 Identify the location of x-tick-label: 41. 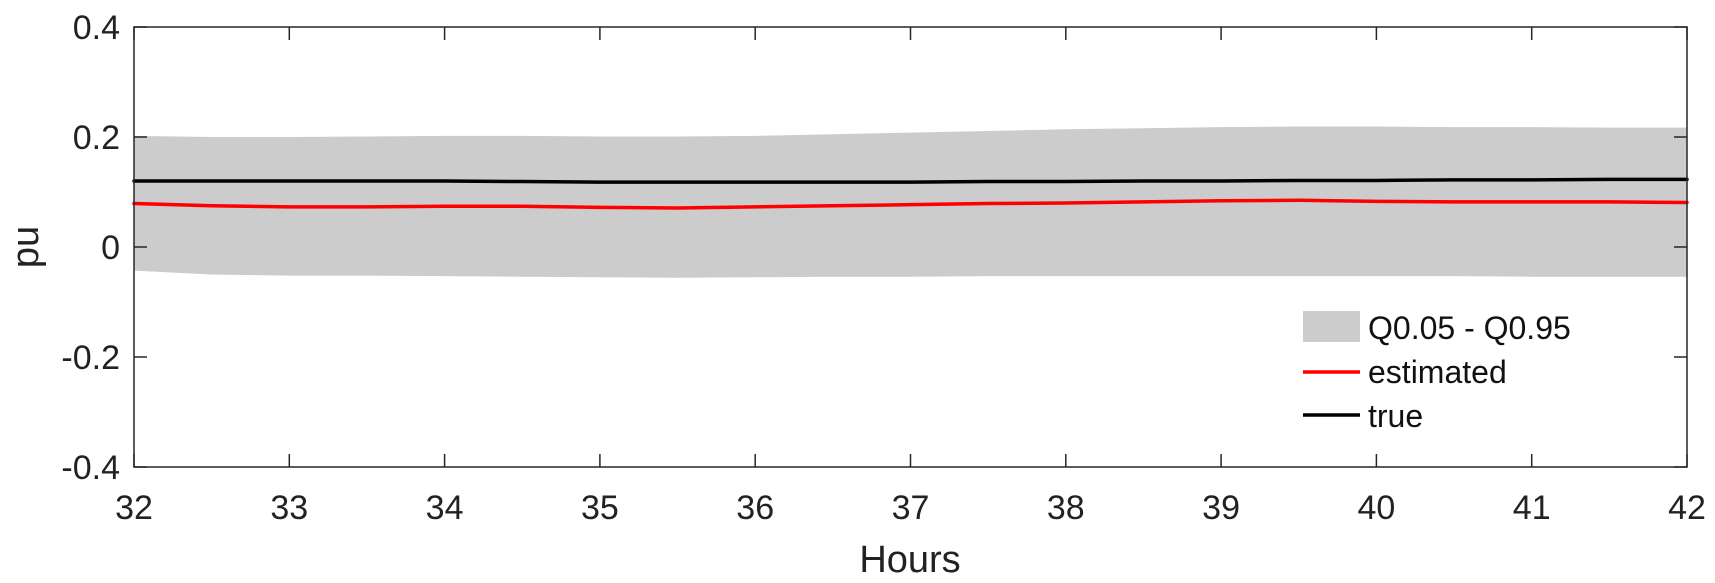
(1532, 508).